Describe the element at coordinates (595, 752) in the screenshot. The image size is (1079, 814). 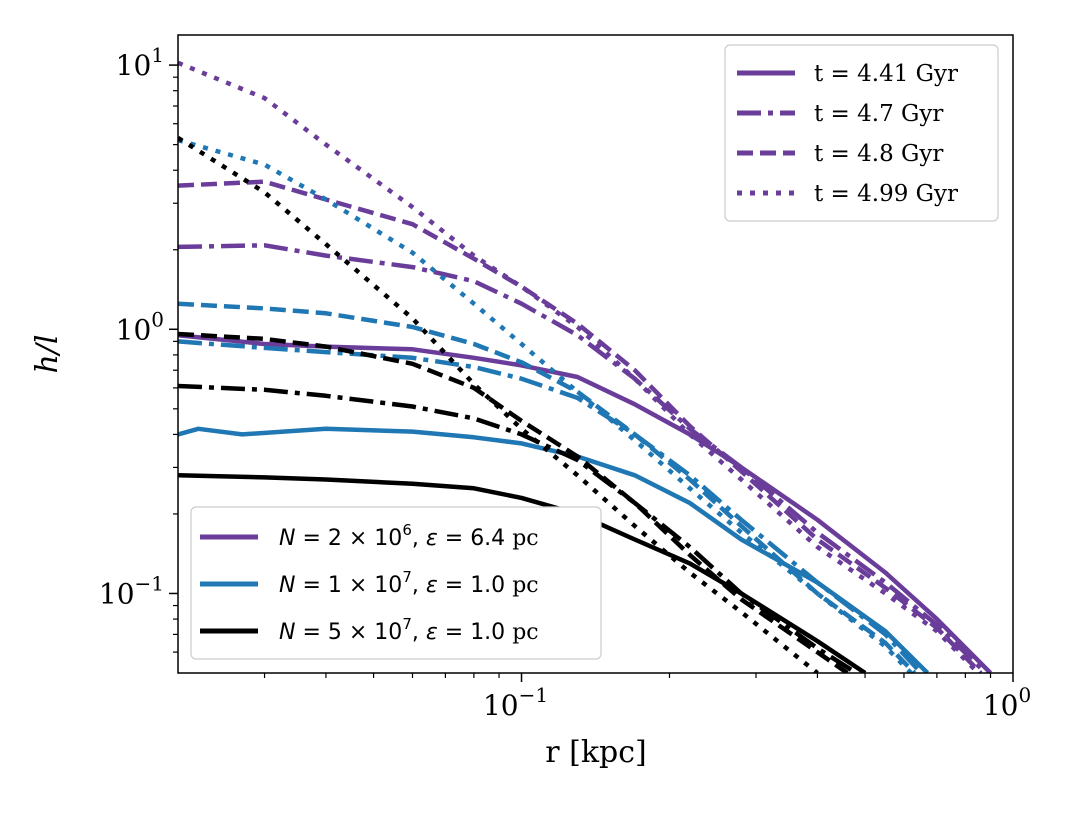
I see `x-axis-label: r [kpc]` at that location.